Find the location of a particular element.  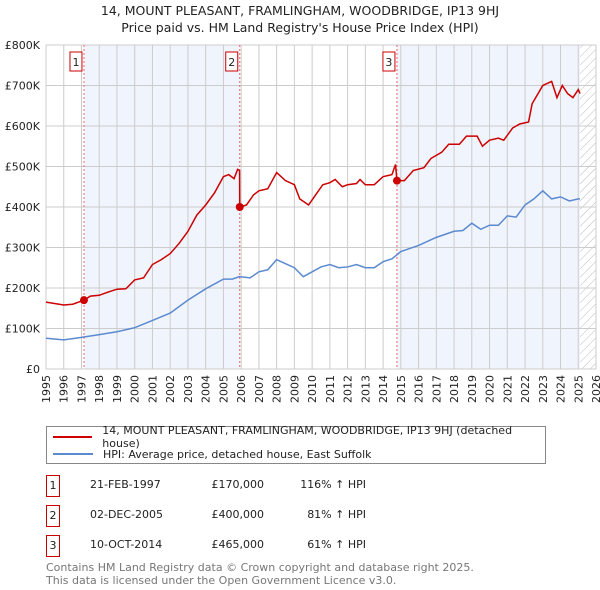

sale-hpi-diff: 61% ↑ HPI is located at coordinates (336, 544).